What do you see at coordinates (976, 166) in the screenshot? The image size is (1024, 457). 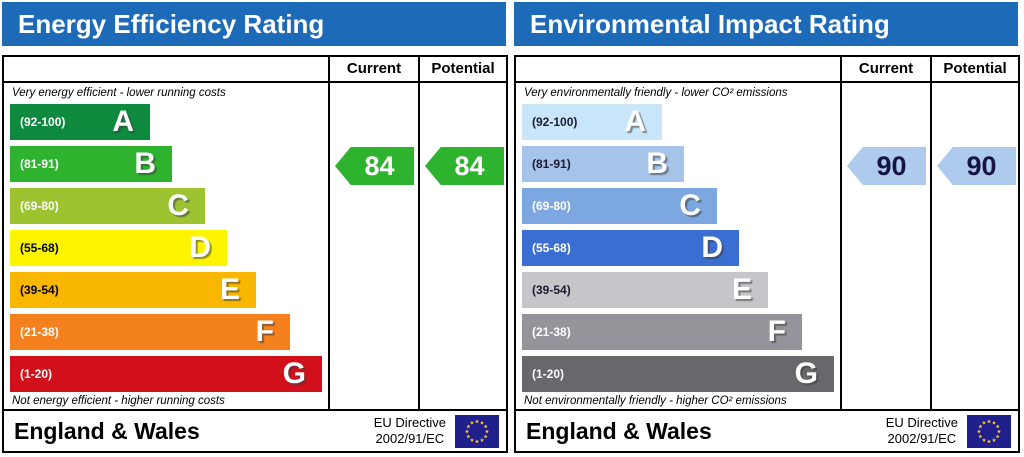 I see `potential-rating-arrow: 90` at bounding box center [976, 166].